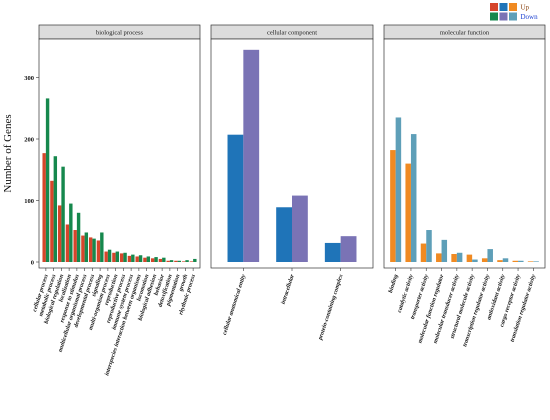  Describe the element at coordinates (330, 308) in the screenshot. I see `x-tick-label: protein-containing complex` at that location.